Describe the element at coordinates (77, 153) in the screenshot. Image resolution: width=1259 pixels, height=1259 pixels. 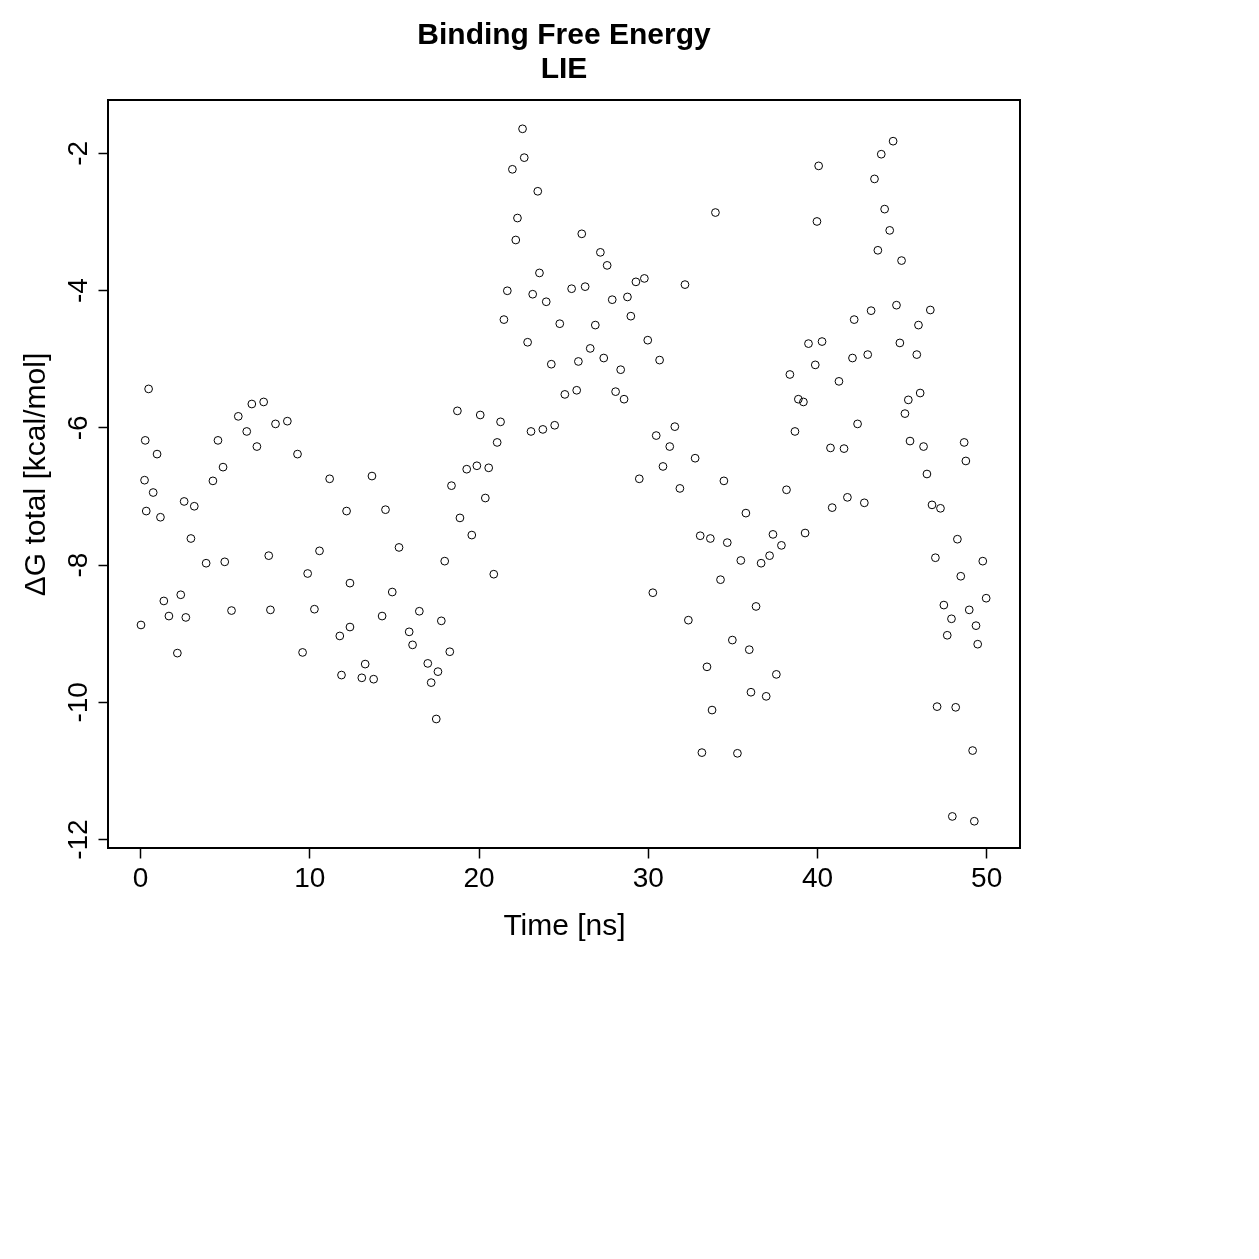
I see `y-tick-label: -2` at that location.